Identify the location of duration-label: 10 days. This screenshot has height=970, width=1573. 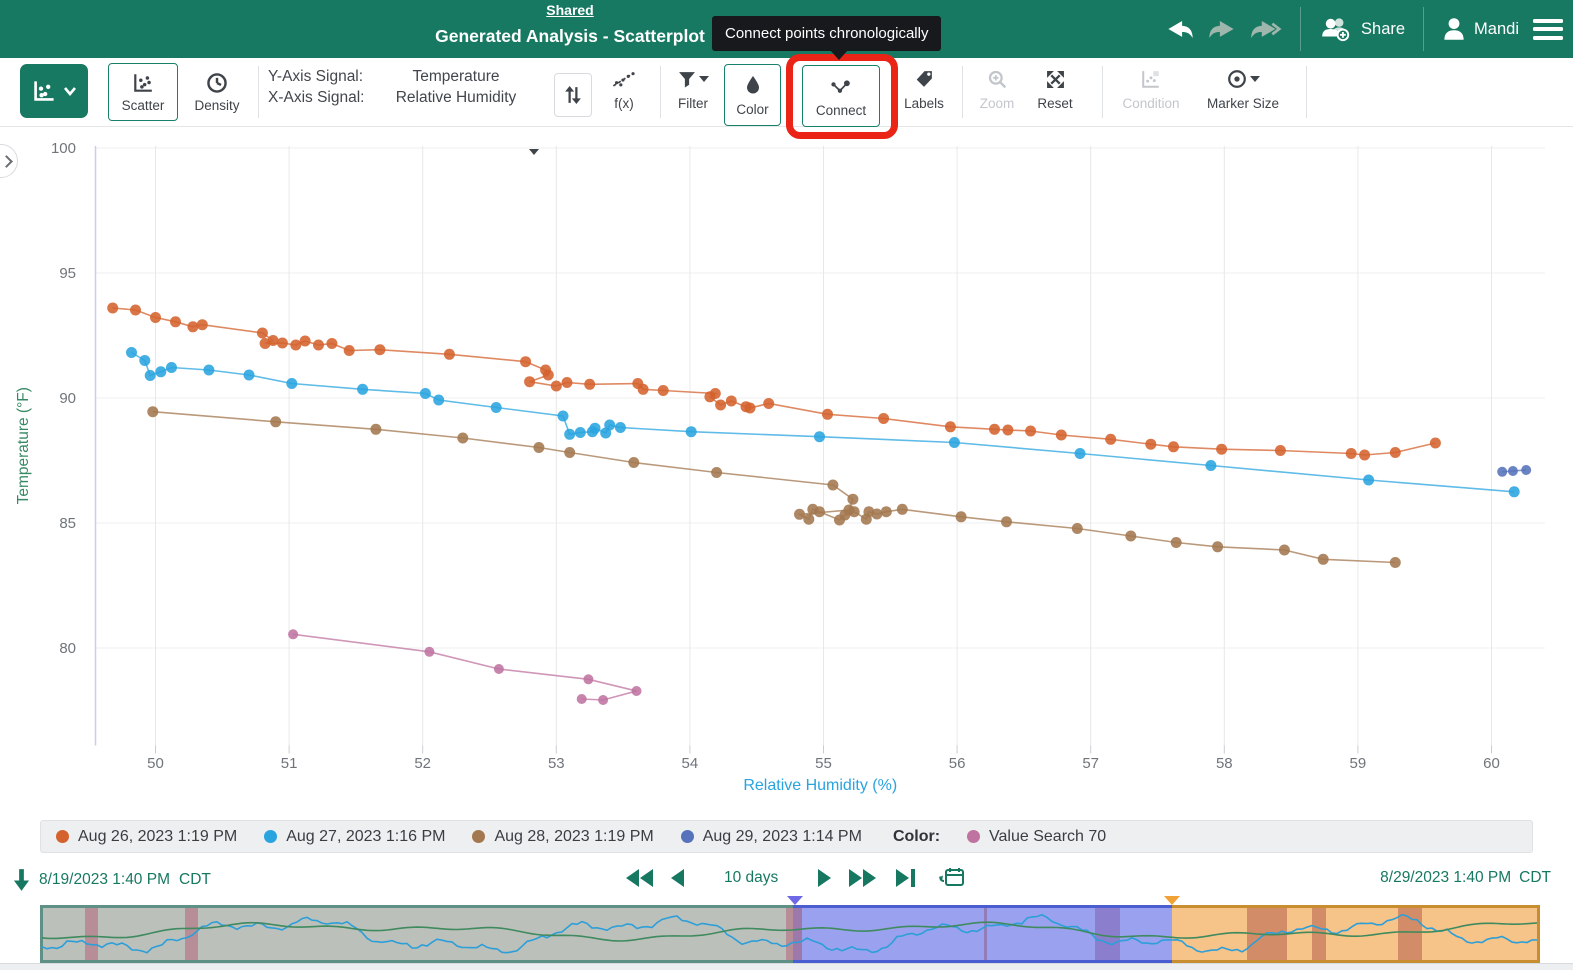
(751, 877).